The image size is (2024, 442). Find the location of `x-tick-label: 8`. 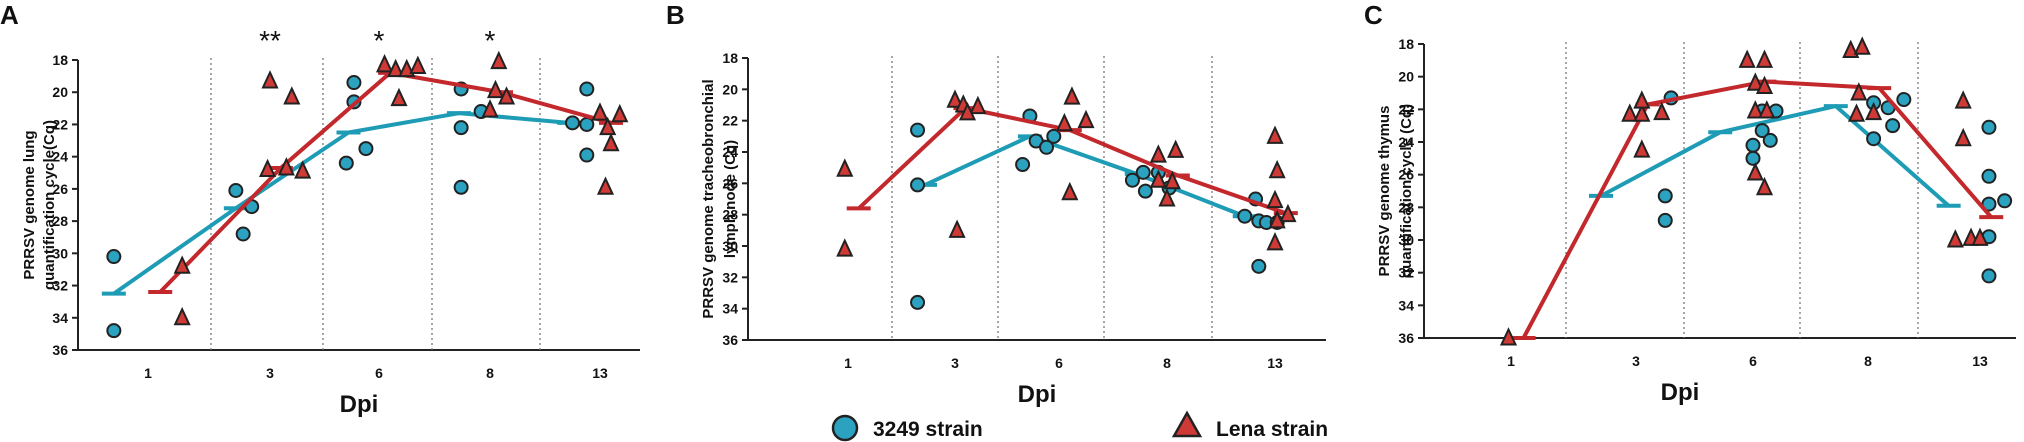

x-tick-label: 8 is located at coordinates (490, 373).